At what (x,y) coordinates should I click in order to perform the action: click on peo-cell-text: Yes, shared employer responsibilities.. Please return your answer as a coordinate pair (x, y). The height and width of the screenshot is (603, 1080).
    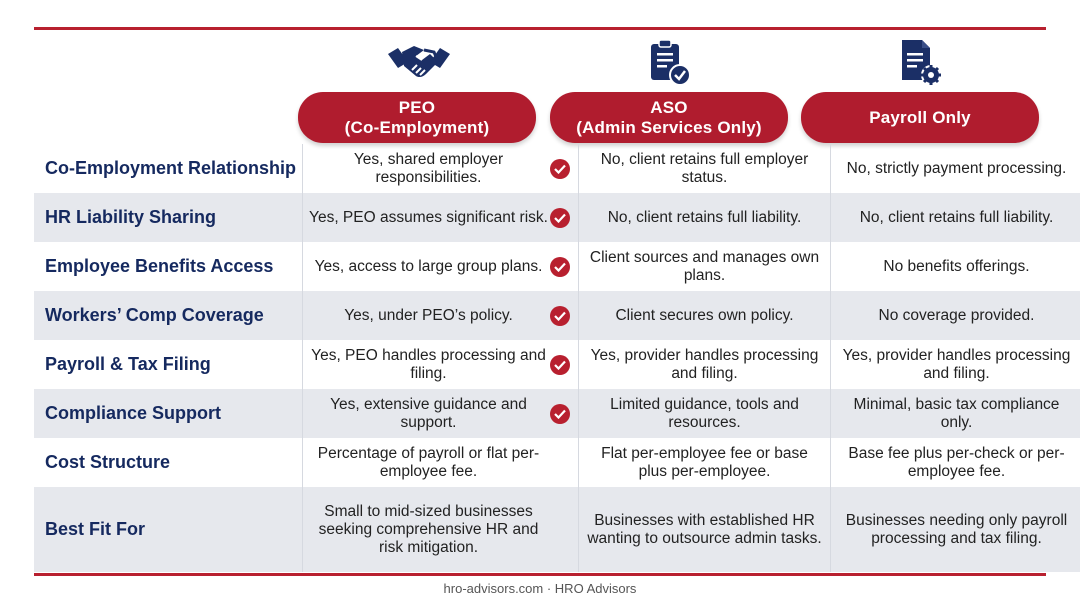
    Looking at the image, I should click on (428, 168).